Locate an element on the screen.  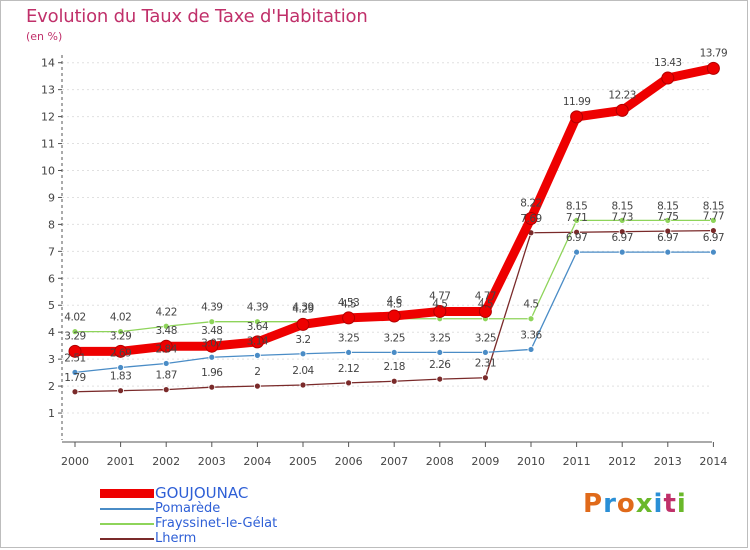
data-label: 4.39 is located at coordinates (211, 308).